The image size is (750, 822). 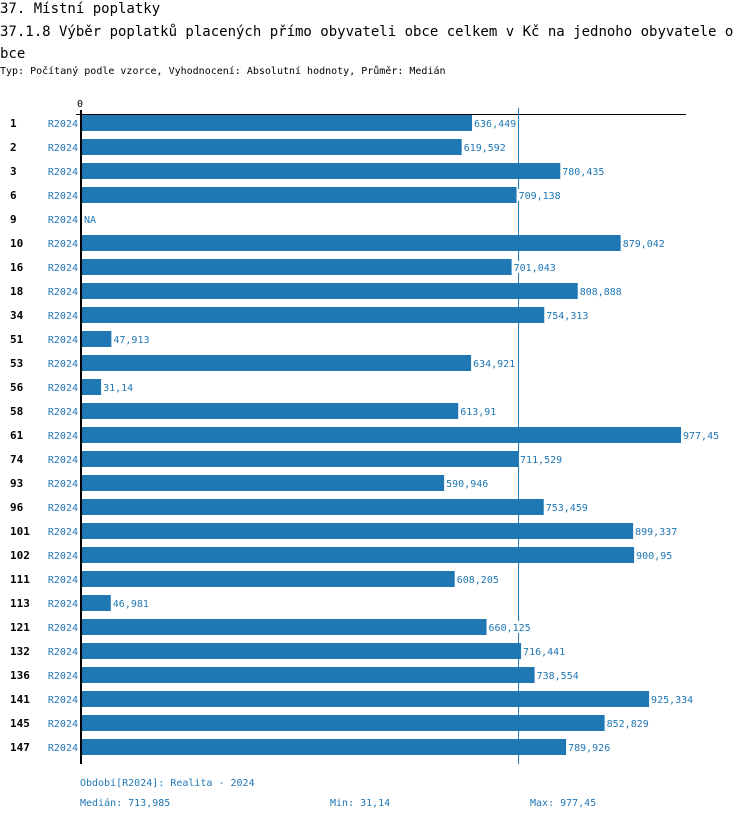 What do you see at coordinates (485, 148) in the screenshot?
I see `value-label: 619,592` at bounding box center [485, 148].